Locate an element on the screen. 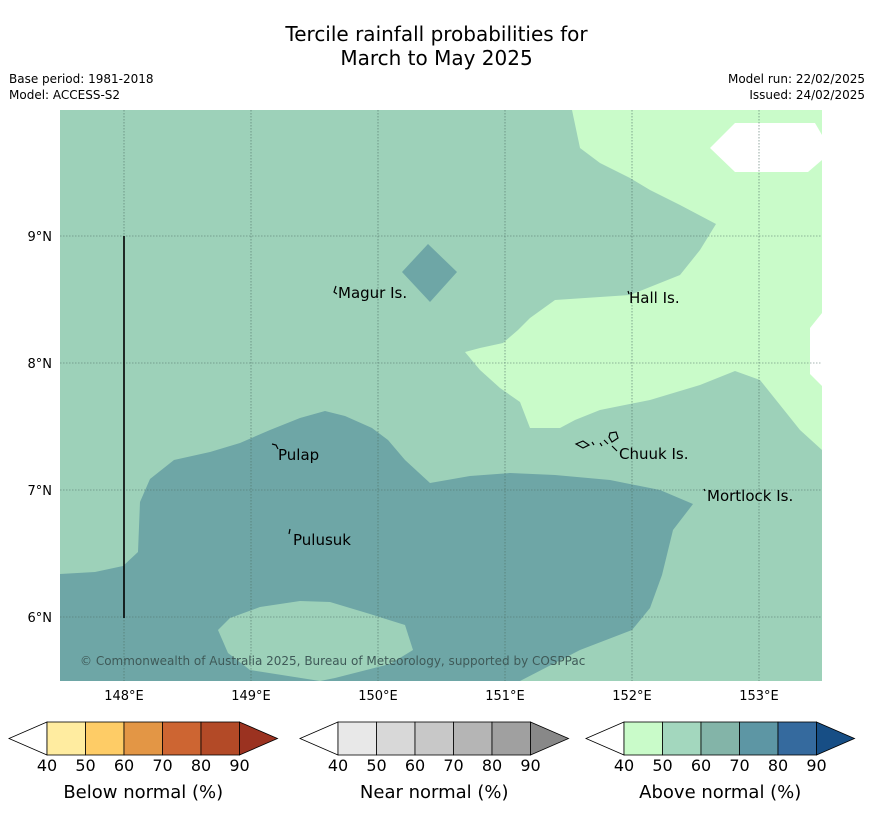  lat-tick-label: 6°N is located at coordinates (40, 618).